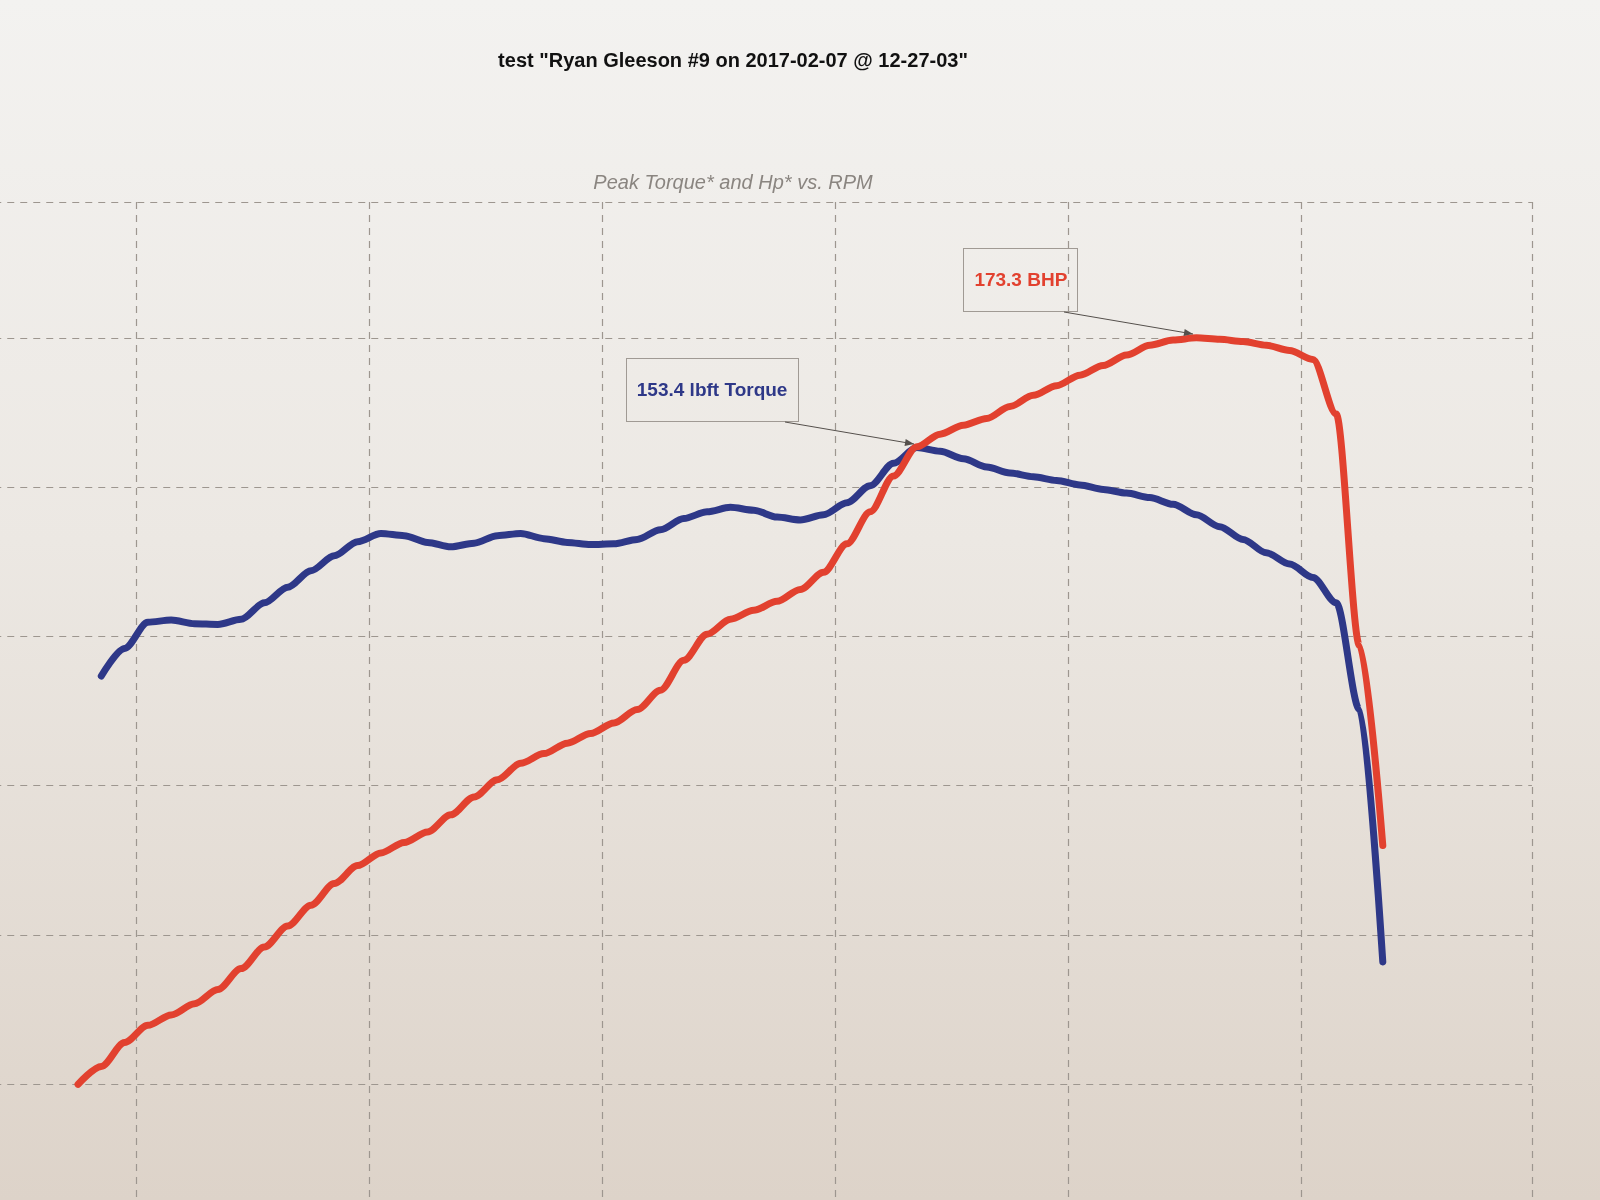 The height and width of the screenshot is (1200, 1600). What do you see at coordinates (733, 60) in the screenshot?
I see `chart-title: test "Ryan Gleeson #9 on 2017-02-07 @ 12-27-03"` at bounding box center [733, 60].